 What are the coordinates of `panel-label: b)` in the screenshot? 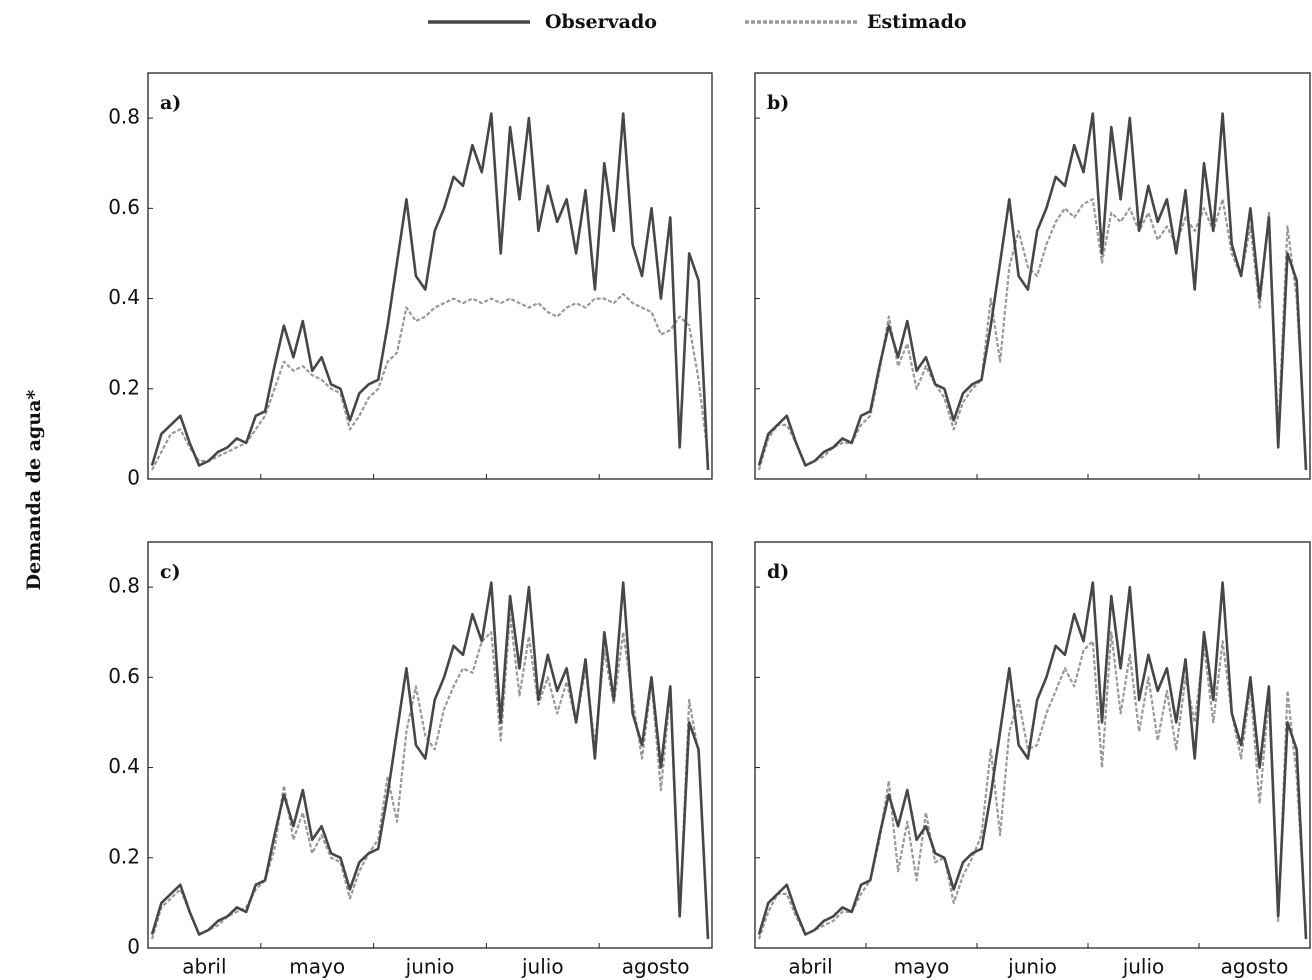 It's located at (778, 103).